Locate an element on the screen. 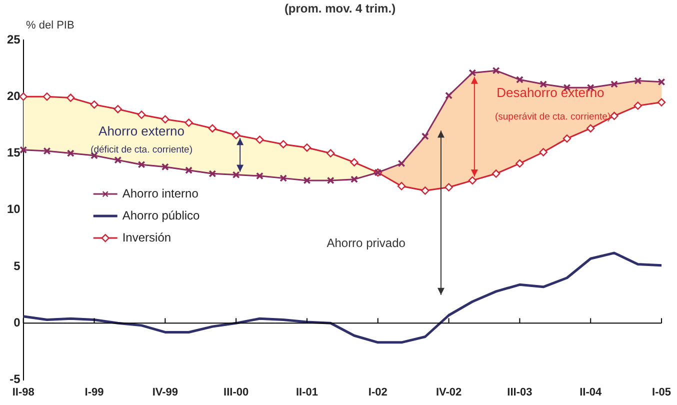  x-tick-label: I-05 is located at coordinates (662, 392).